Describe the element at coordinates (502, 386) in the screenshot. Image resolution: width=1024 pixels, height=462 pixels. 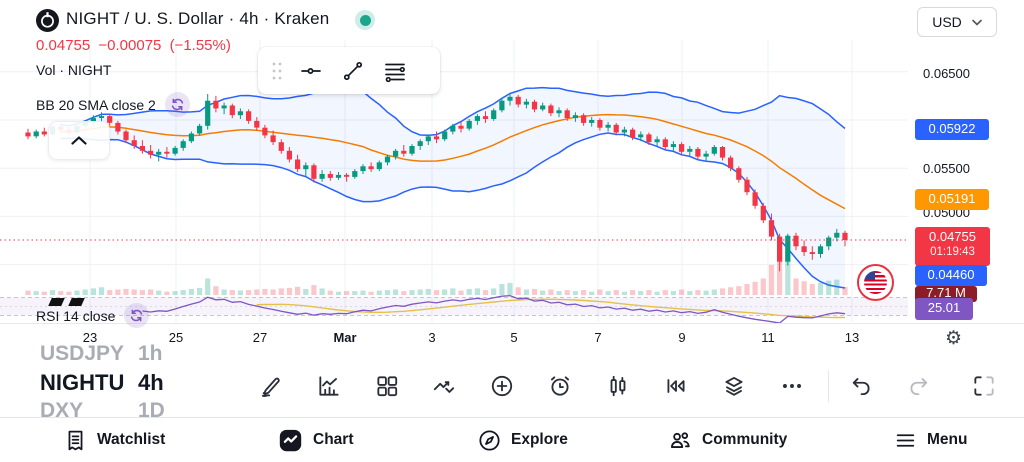
I see `add-button` at that location.